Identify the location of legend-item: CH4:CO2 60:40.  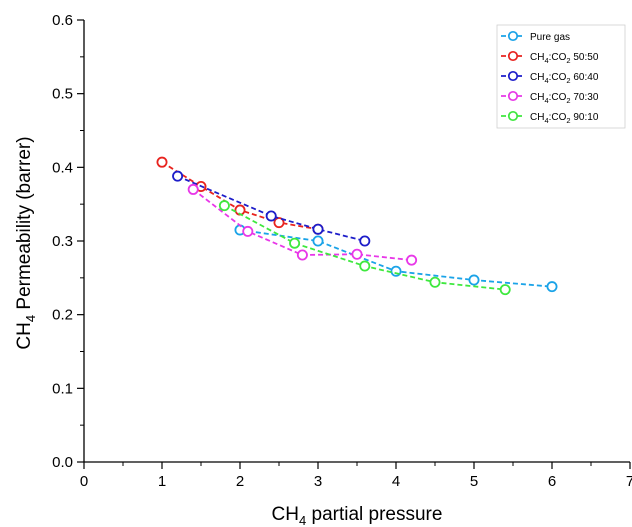
(550, 77).